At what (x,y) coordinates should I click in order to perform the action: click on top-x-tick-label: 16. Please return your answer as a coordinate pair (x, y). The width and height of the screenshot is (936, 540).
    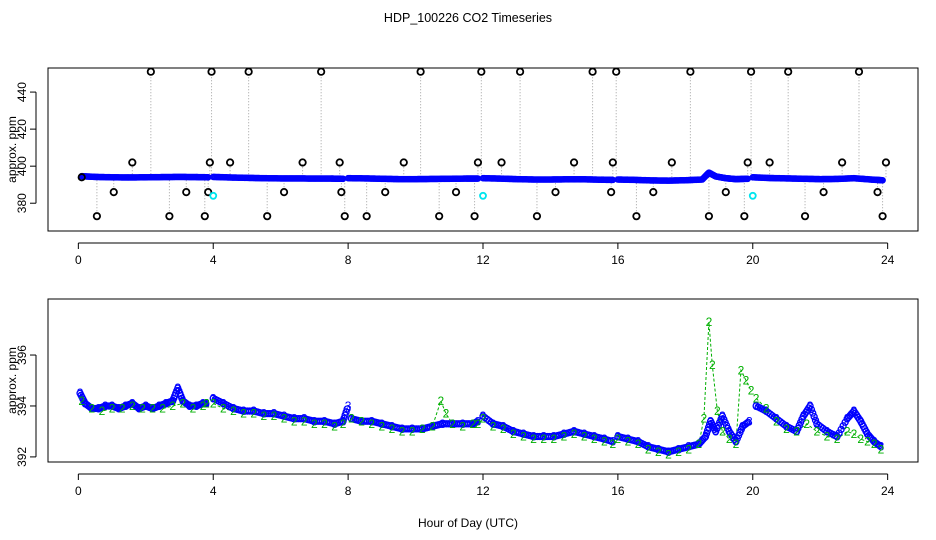
    Looking at the image, I should click on (618, 260).